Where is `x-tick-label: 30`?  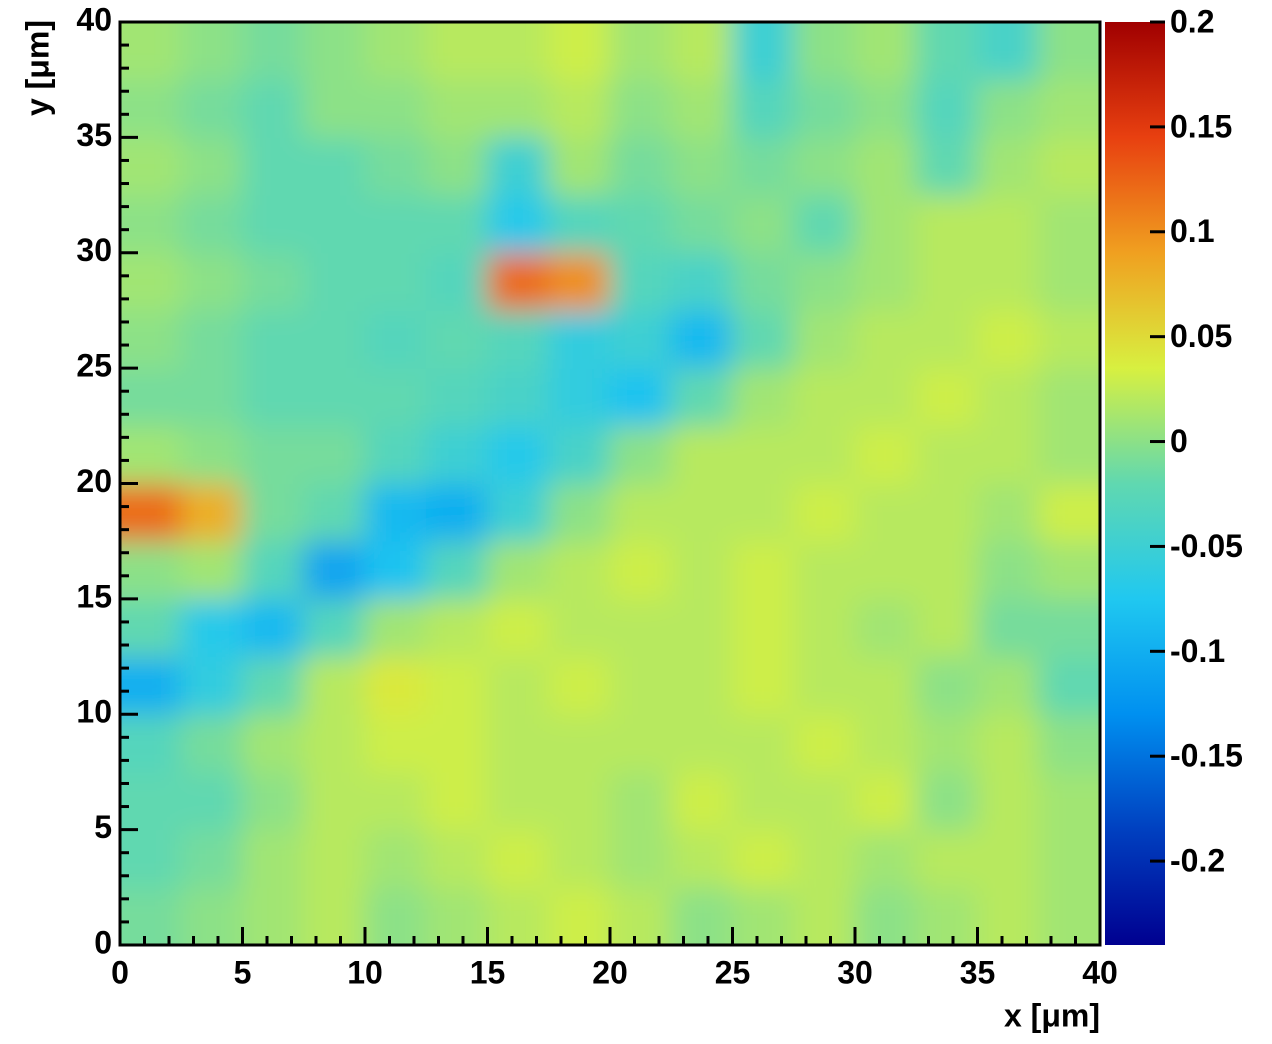 x-tick-label: 30 is located at coordinates (855, 972).